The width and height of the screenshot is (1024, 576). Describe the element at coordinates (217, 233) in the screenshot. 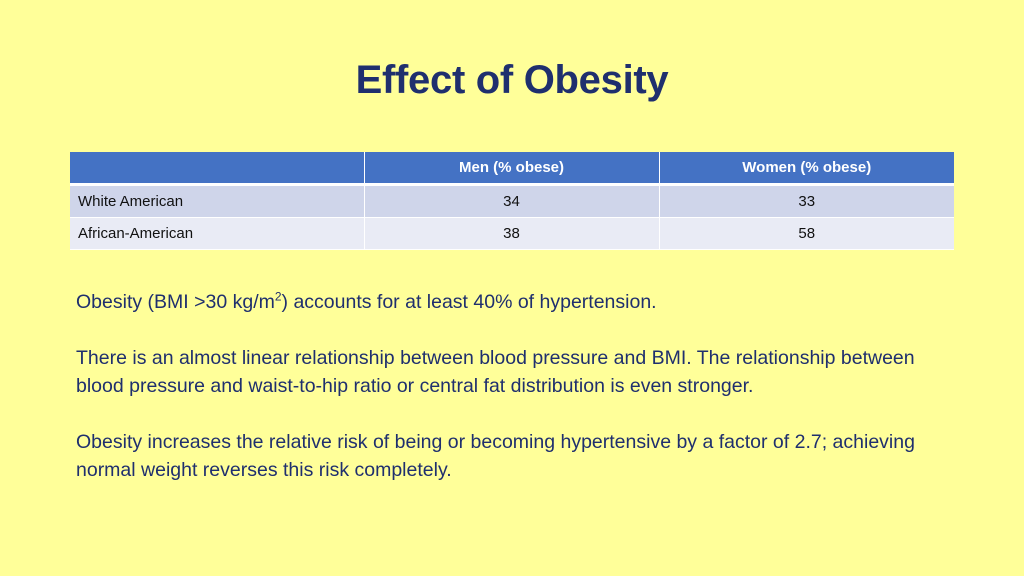

I see `row-label: African-American` at that location.